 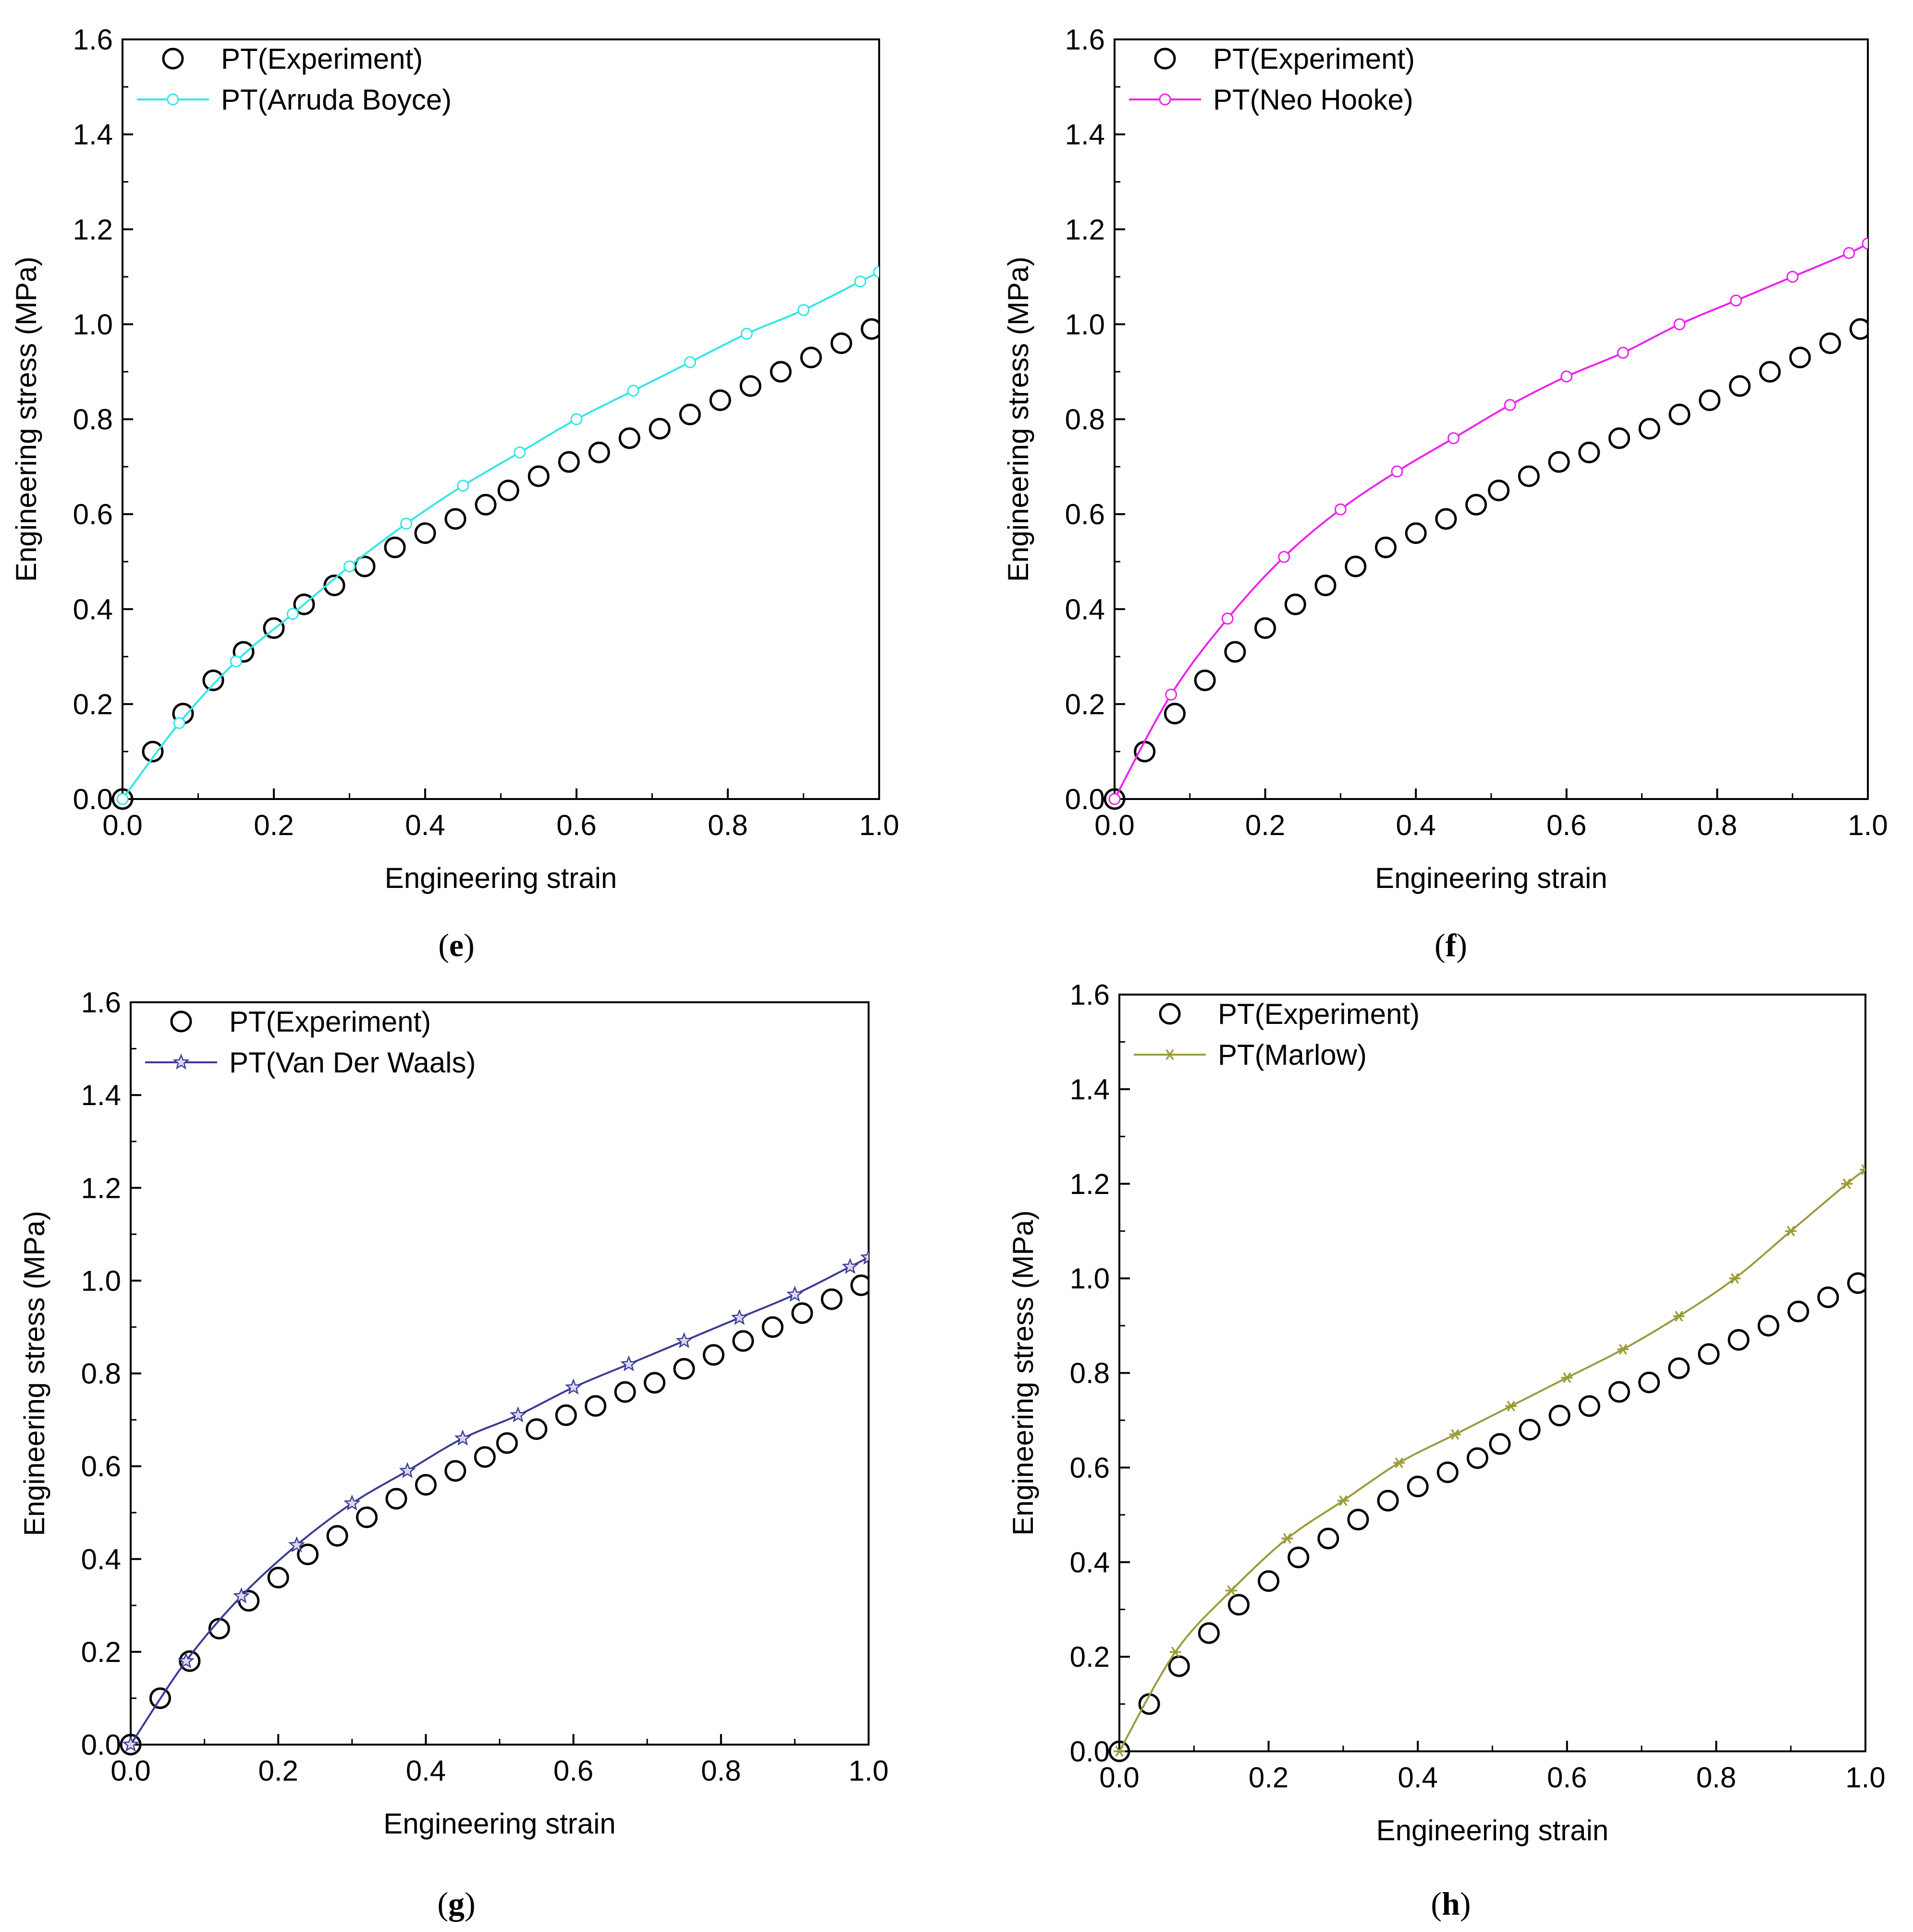 What do you see at coordinates (274, 825) in the screenshot?
I see `x-tick-label: 0.2` at bounding box center [274, 825].